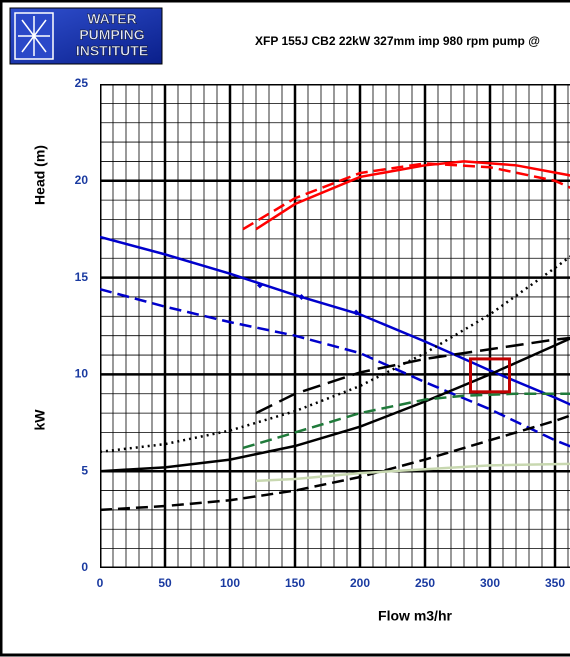  Describe the element at coordinates (295, 583) in the screenshot. I see `x-tick-label: 150` at that location.